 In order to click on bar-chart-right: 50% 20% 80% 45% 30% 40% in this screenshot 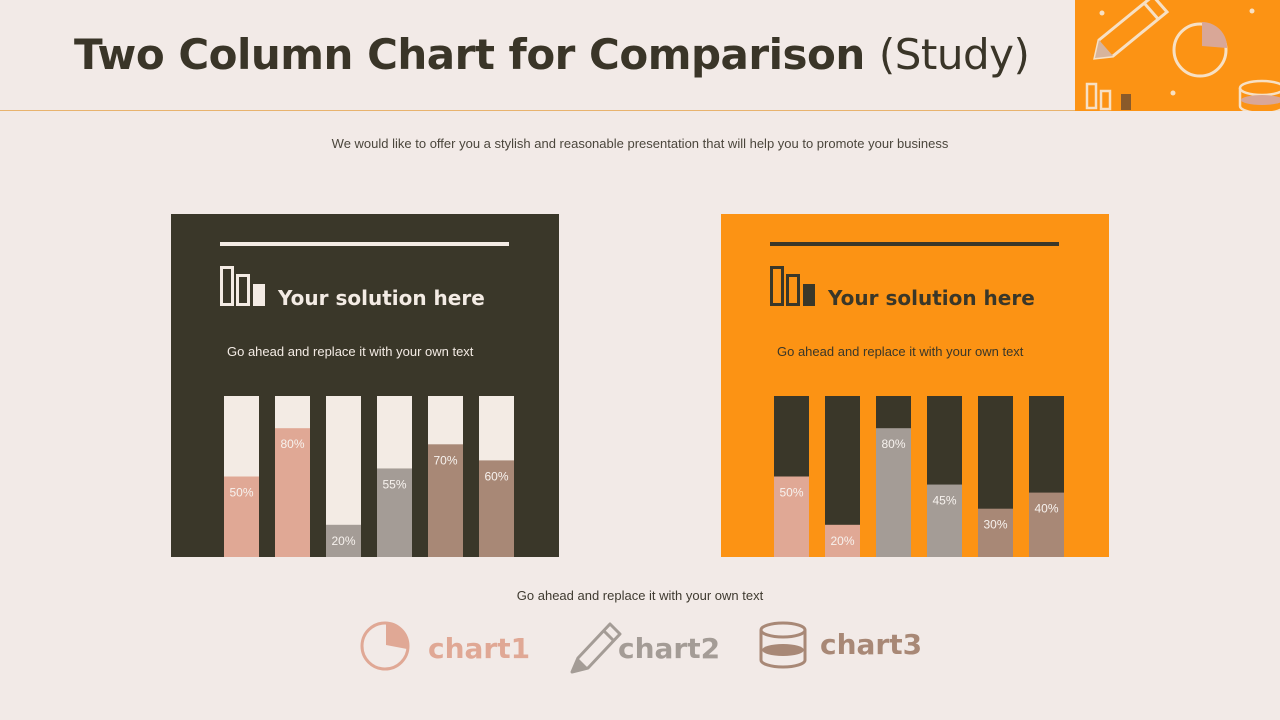, I will do `click(919, 476)`.